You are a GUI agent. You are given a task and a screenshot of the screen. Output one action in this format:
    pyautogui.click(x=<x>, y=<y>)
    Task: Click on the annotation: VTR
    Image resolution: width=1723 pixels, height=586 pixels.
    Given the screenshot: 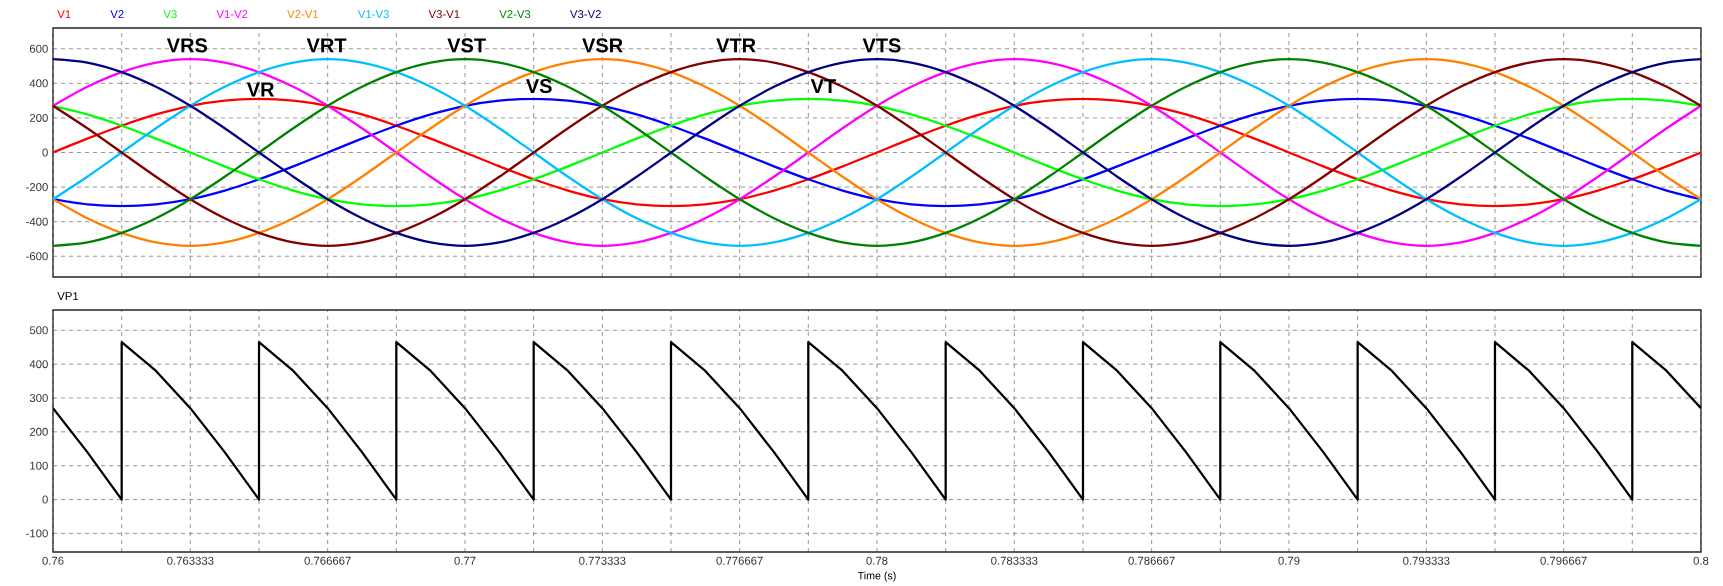 What is the action you would take?
    pyautogui.click(x=736, y=45)
    